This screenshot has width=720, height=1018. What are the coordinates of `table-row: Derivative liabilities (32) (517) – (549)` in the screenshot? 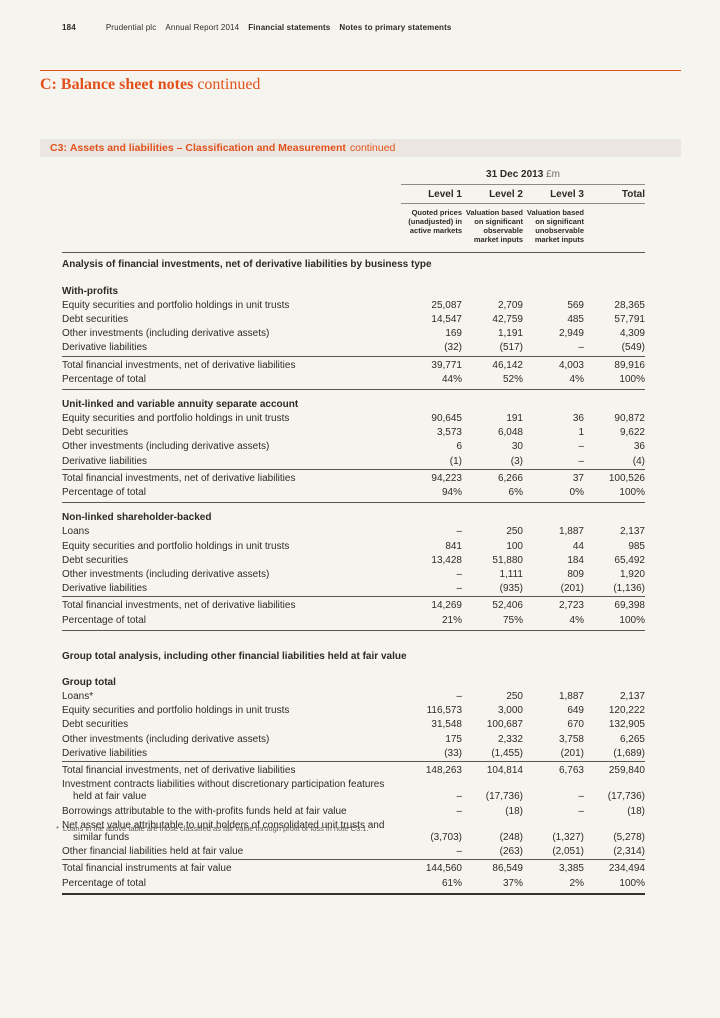 It's located at (353, 348).